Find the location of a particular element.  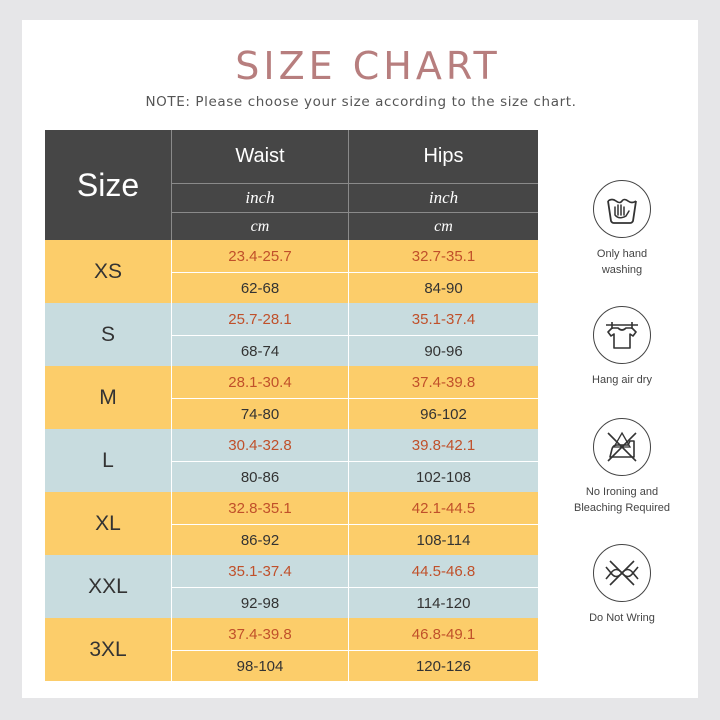

waist-inch-value: 32.8-35.1 is located at coordinates (260, 508).